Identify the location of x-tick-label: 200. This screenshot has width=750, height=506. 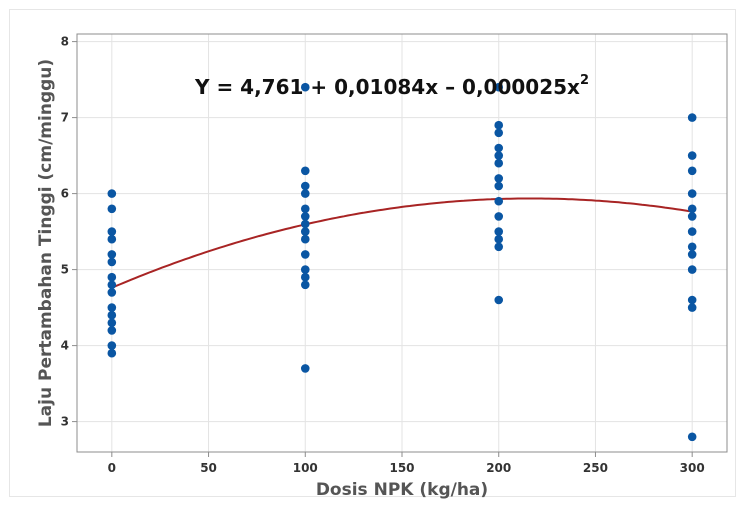
(498, 468).